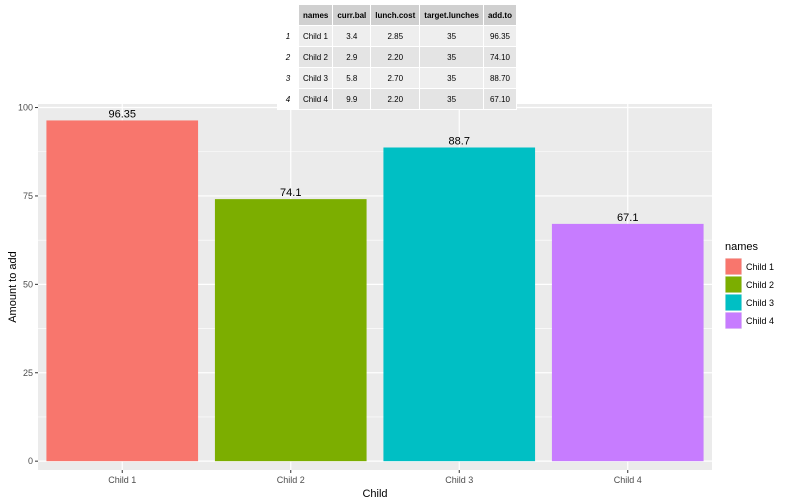 The width and height of the screenshot is (792, 504). I want to click on column-header: names, so click(315, 15).